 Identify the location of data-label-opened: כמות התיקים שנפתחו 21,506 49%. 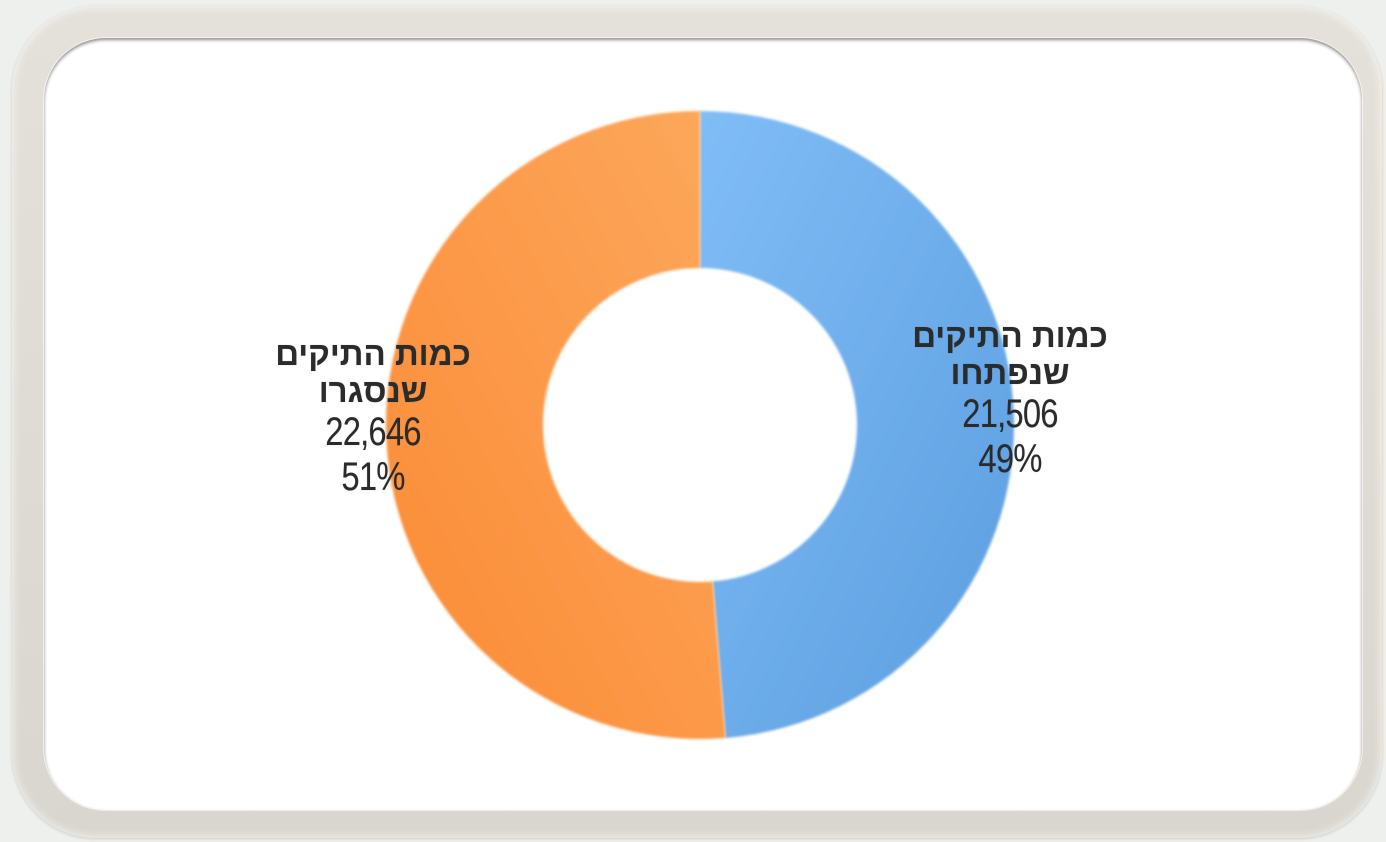
(1010, 399).